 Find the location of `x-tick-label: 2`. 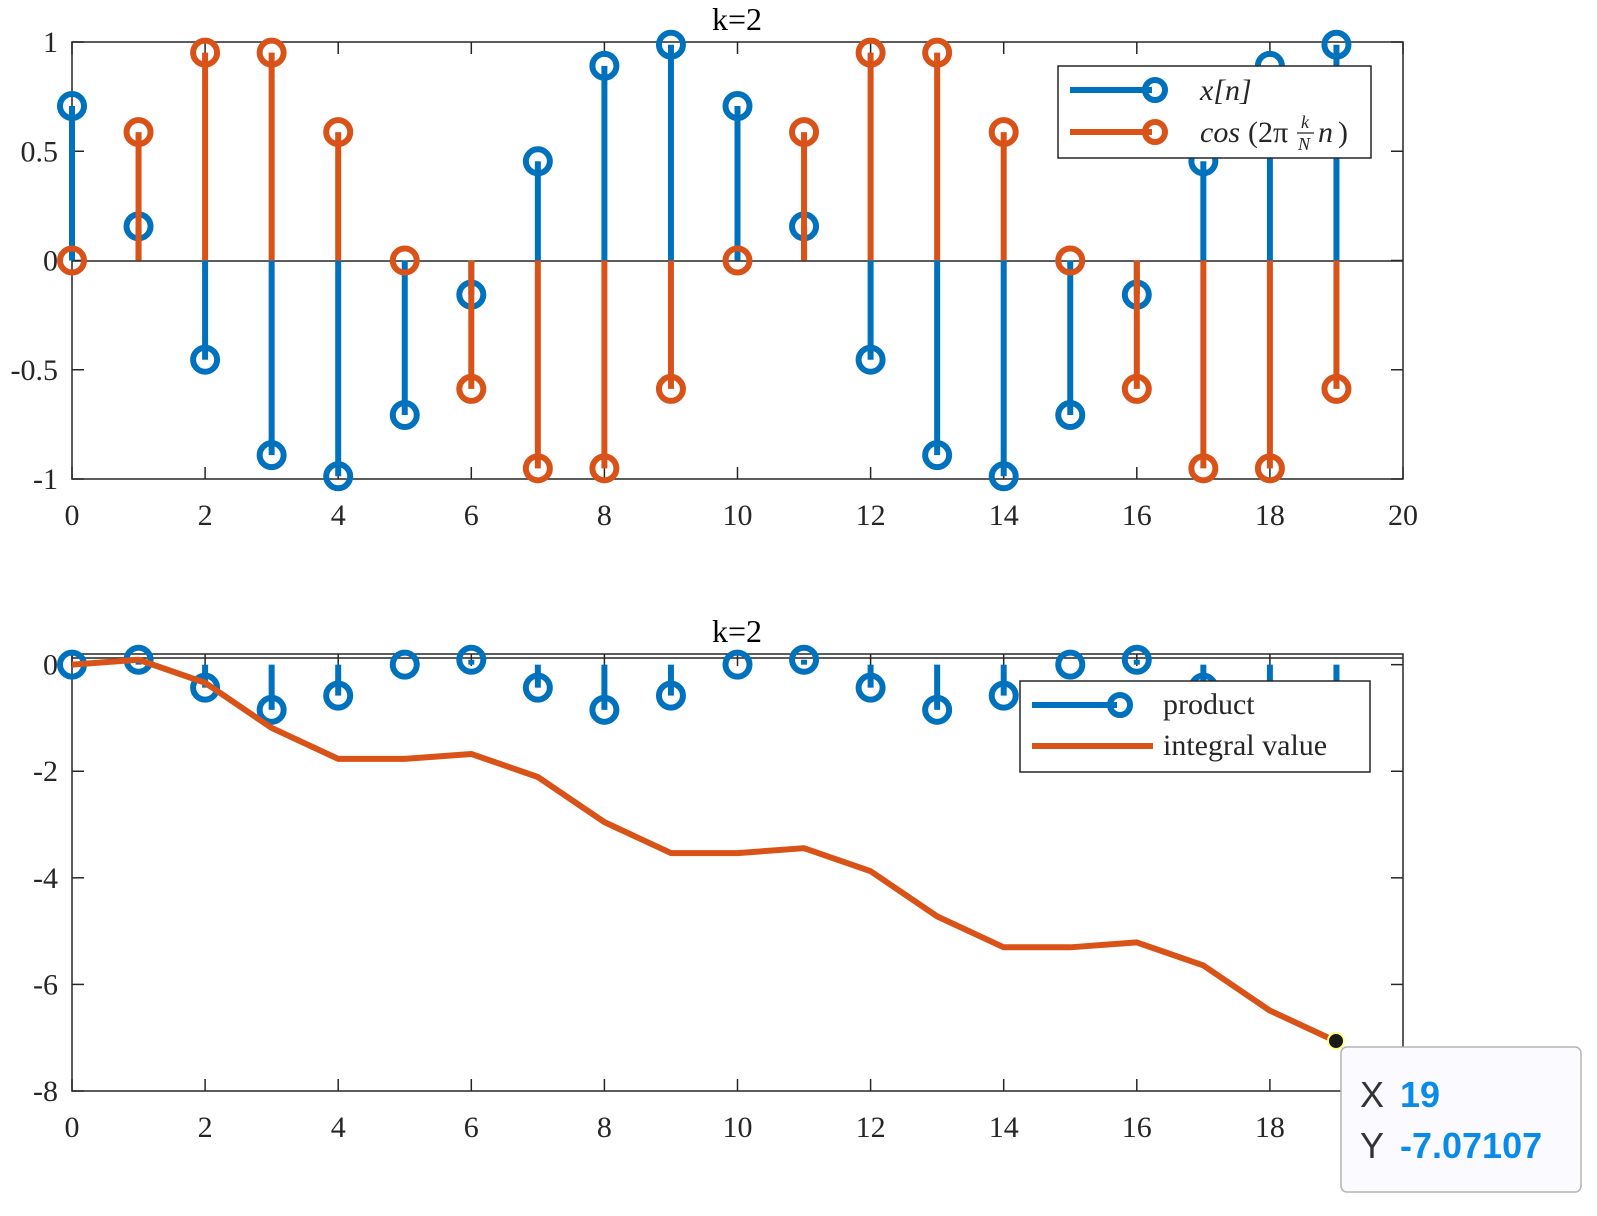

x-tick-label: 2 is located at coordinates (205, 1127).